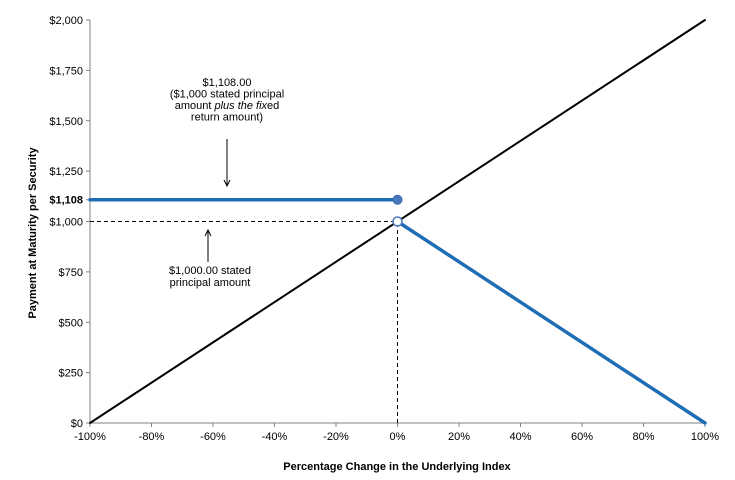 The image size is (735, 480). I want to click on x-tick-label: -80%, so click(152, 437).